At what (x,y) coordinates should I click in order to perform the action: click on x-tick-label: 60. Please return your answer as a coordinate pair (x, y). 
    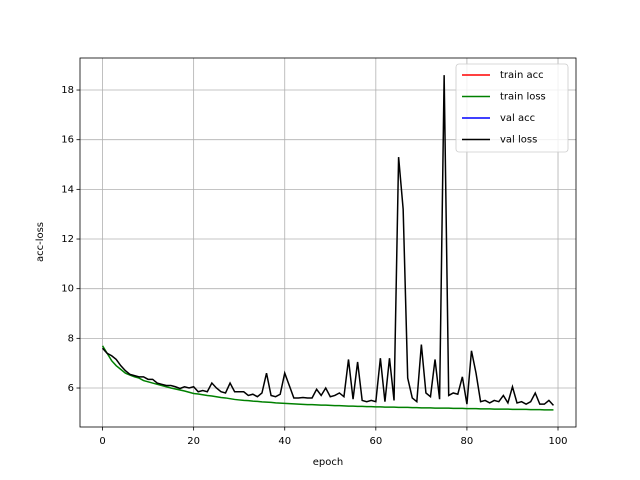
    Looking at the image, I should click on (375, 441).